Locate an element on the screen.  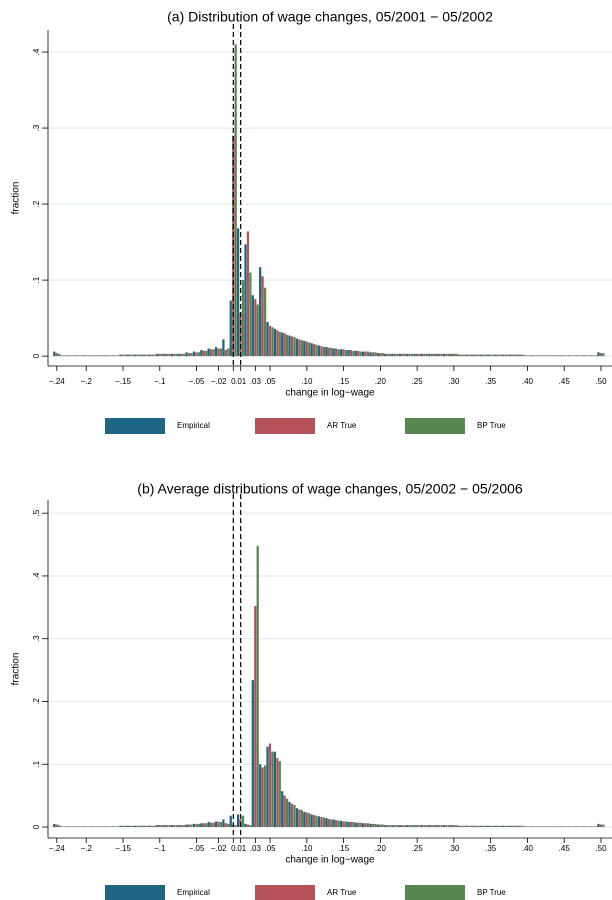
legend-swatch is located at coordinates (135, 426).